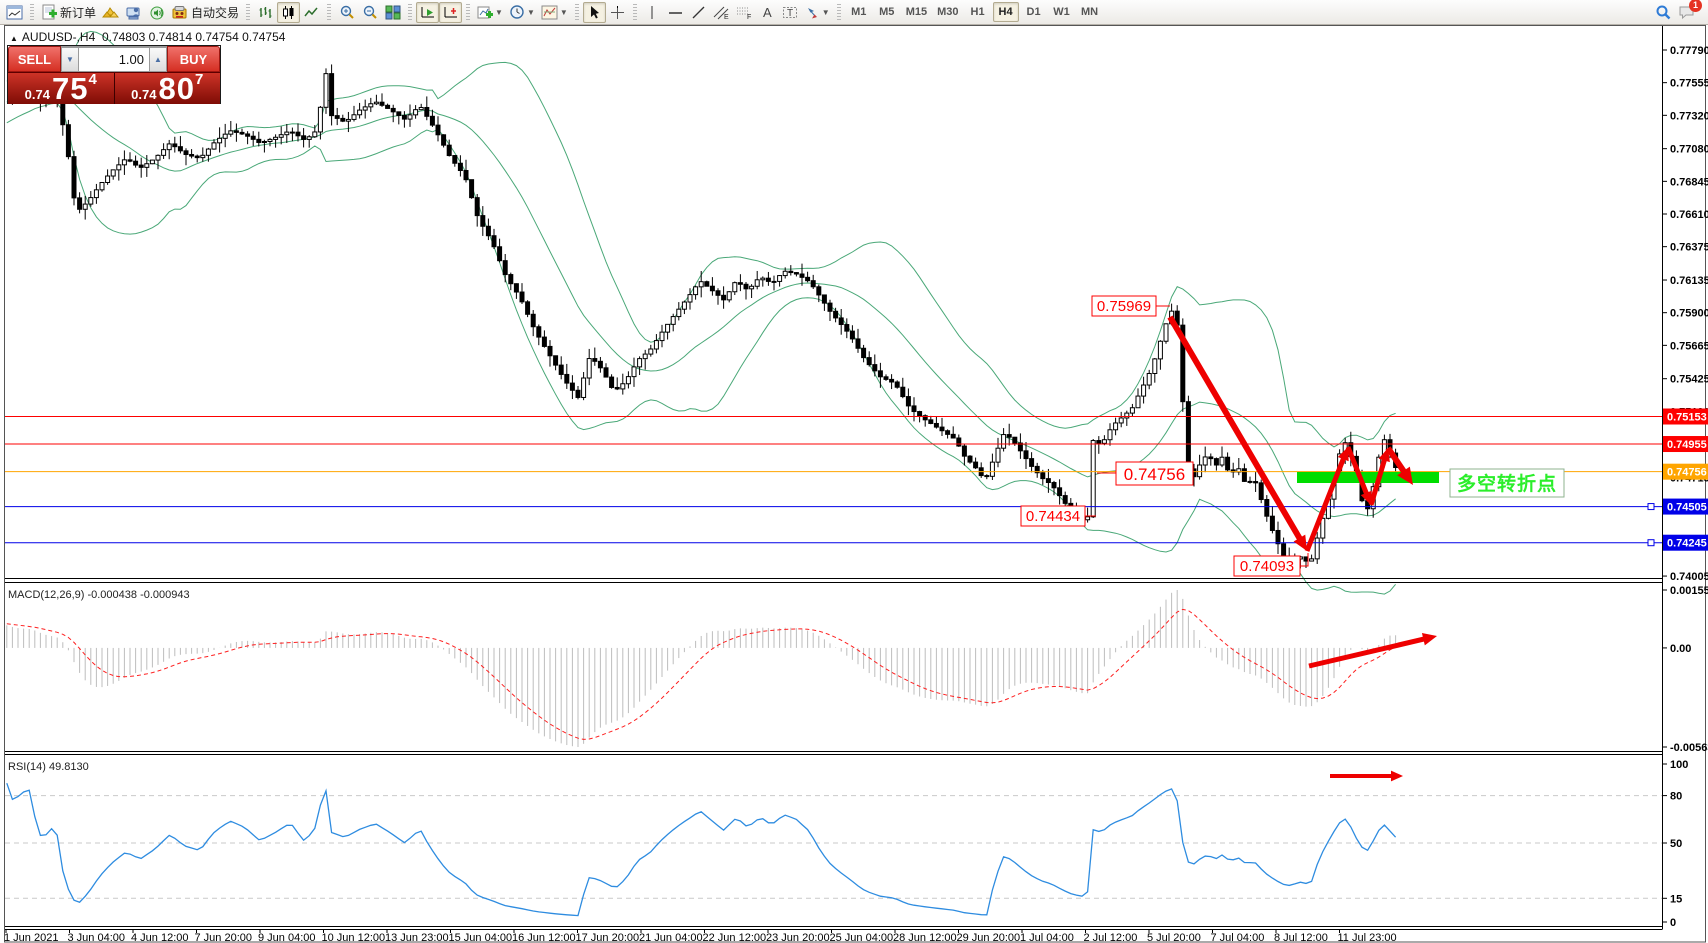 This screenshot has width=1708, height=943. What do you see at coordinates (193, 59) in the screenshot?
I see `buy-button: BUY` at bounding box center [193, 59].